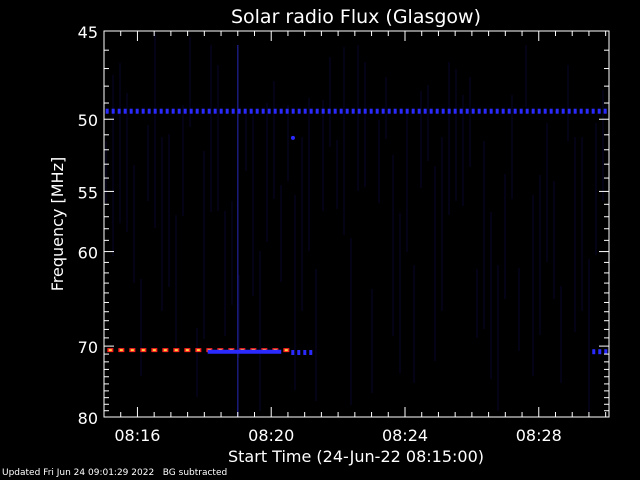 The height and width of the screenshot is (480, 640). Describe the element at coordinates (405, 435) in the screenshot. I see `x-tick-label: 08:24` at that location.